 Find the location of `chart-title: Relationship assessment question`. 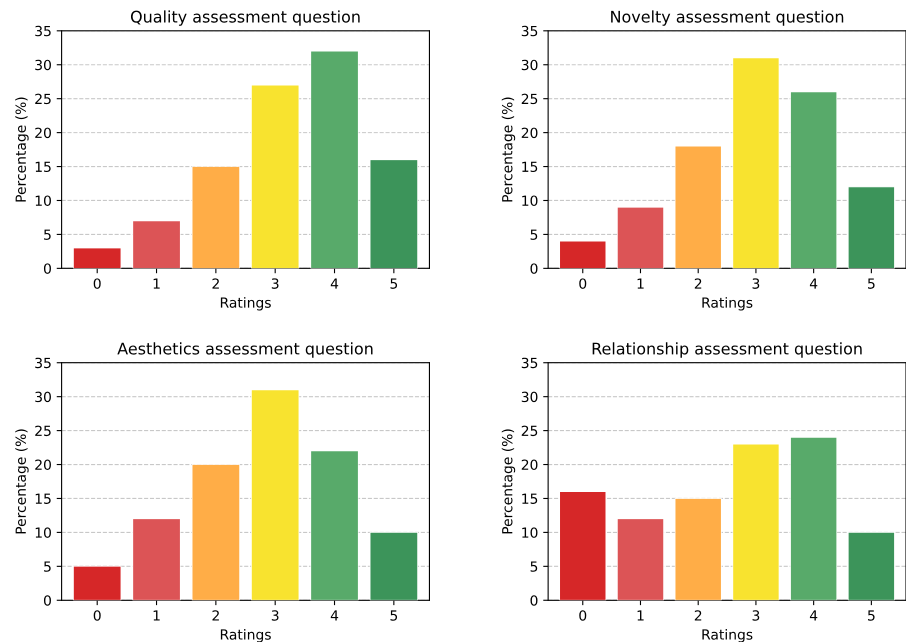

chart-title: Relationship assessment question is located at coordinates (727, 350).